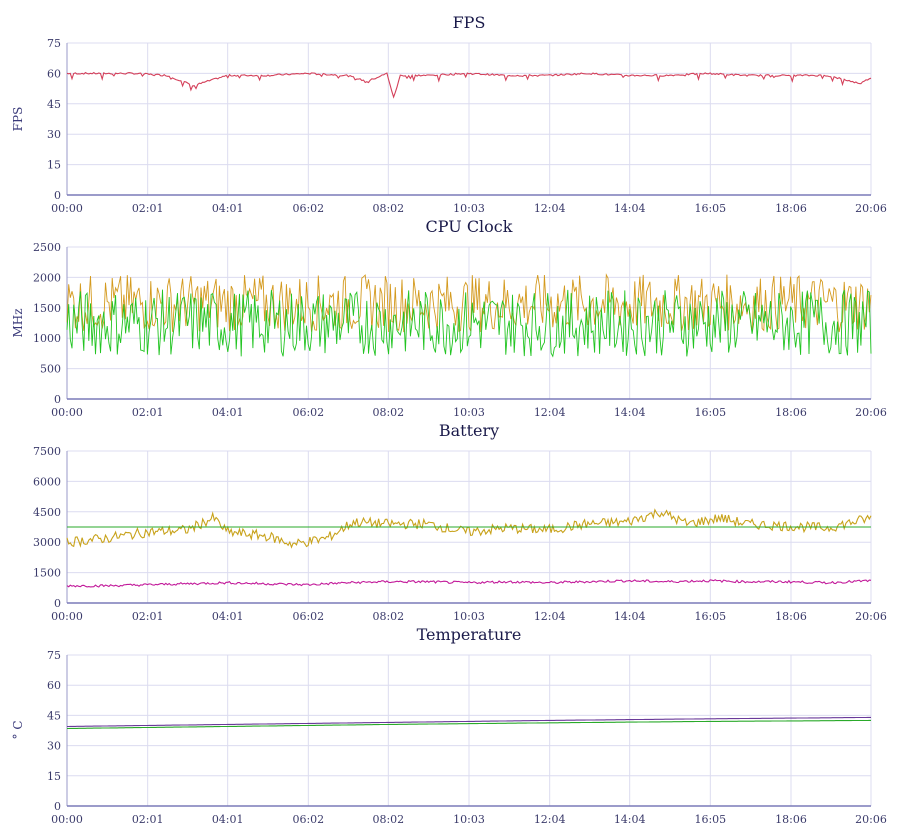  Describe the element at coordinates (18, 322) in the screenshot. I see `y-axis-label: MHz` at that location.